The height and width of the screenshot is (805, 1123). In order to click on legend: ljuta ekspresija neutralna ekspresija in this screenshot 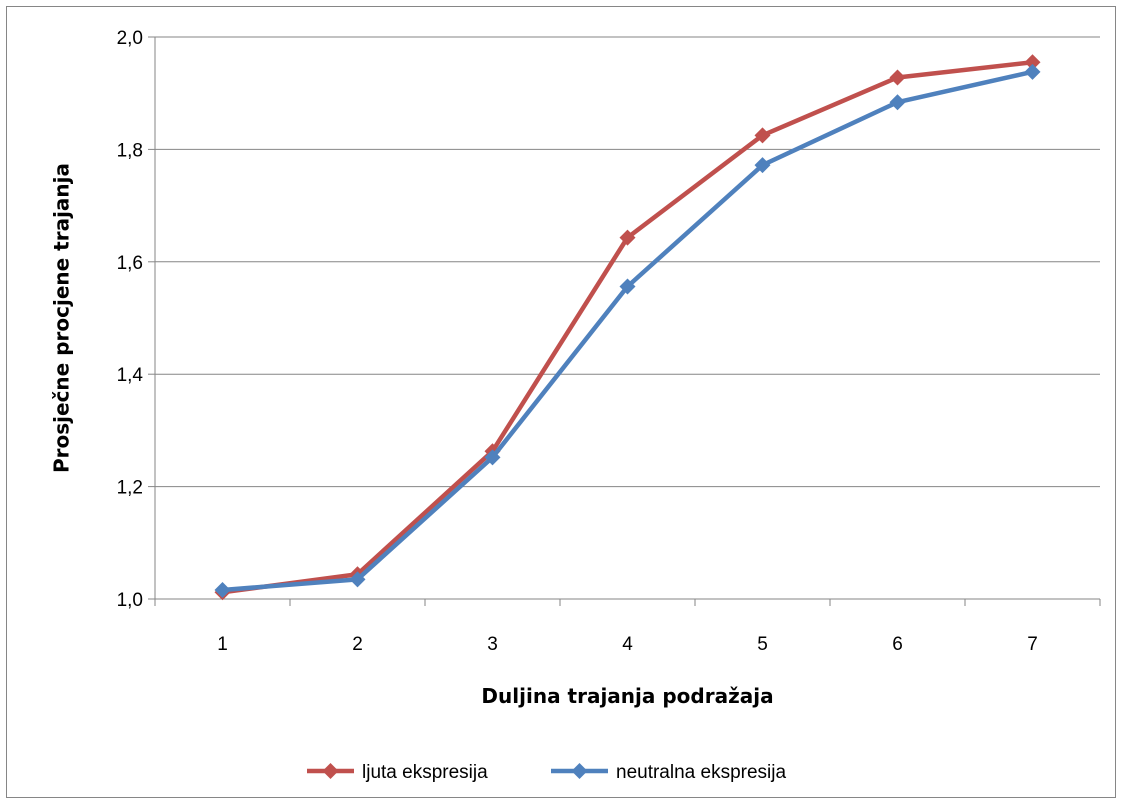, I will do `click(546, 772)`.